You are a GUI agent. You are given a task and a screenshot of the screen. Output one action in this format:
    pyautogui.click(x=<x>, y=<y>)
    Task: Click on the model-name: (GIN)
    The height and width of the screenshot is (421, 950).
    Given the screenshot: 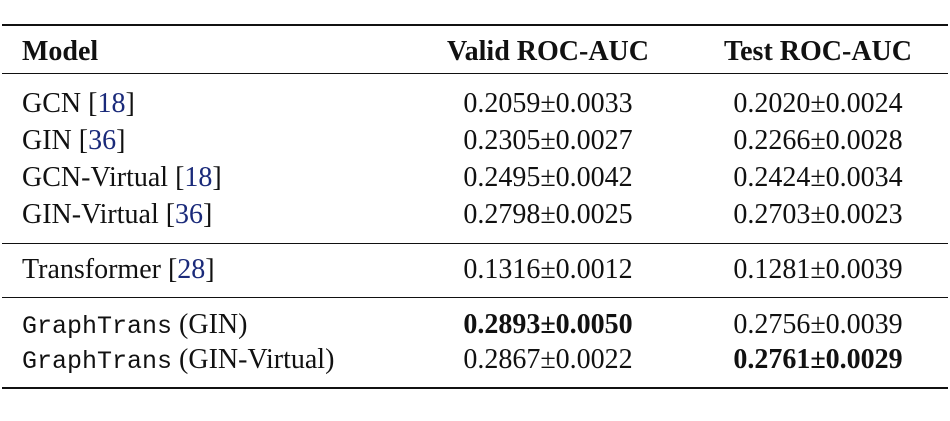 What is the action you would take?
    pyautogui.click(x=213, y=324)
    